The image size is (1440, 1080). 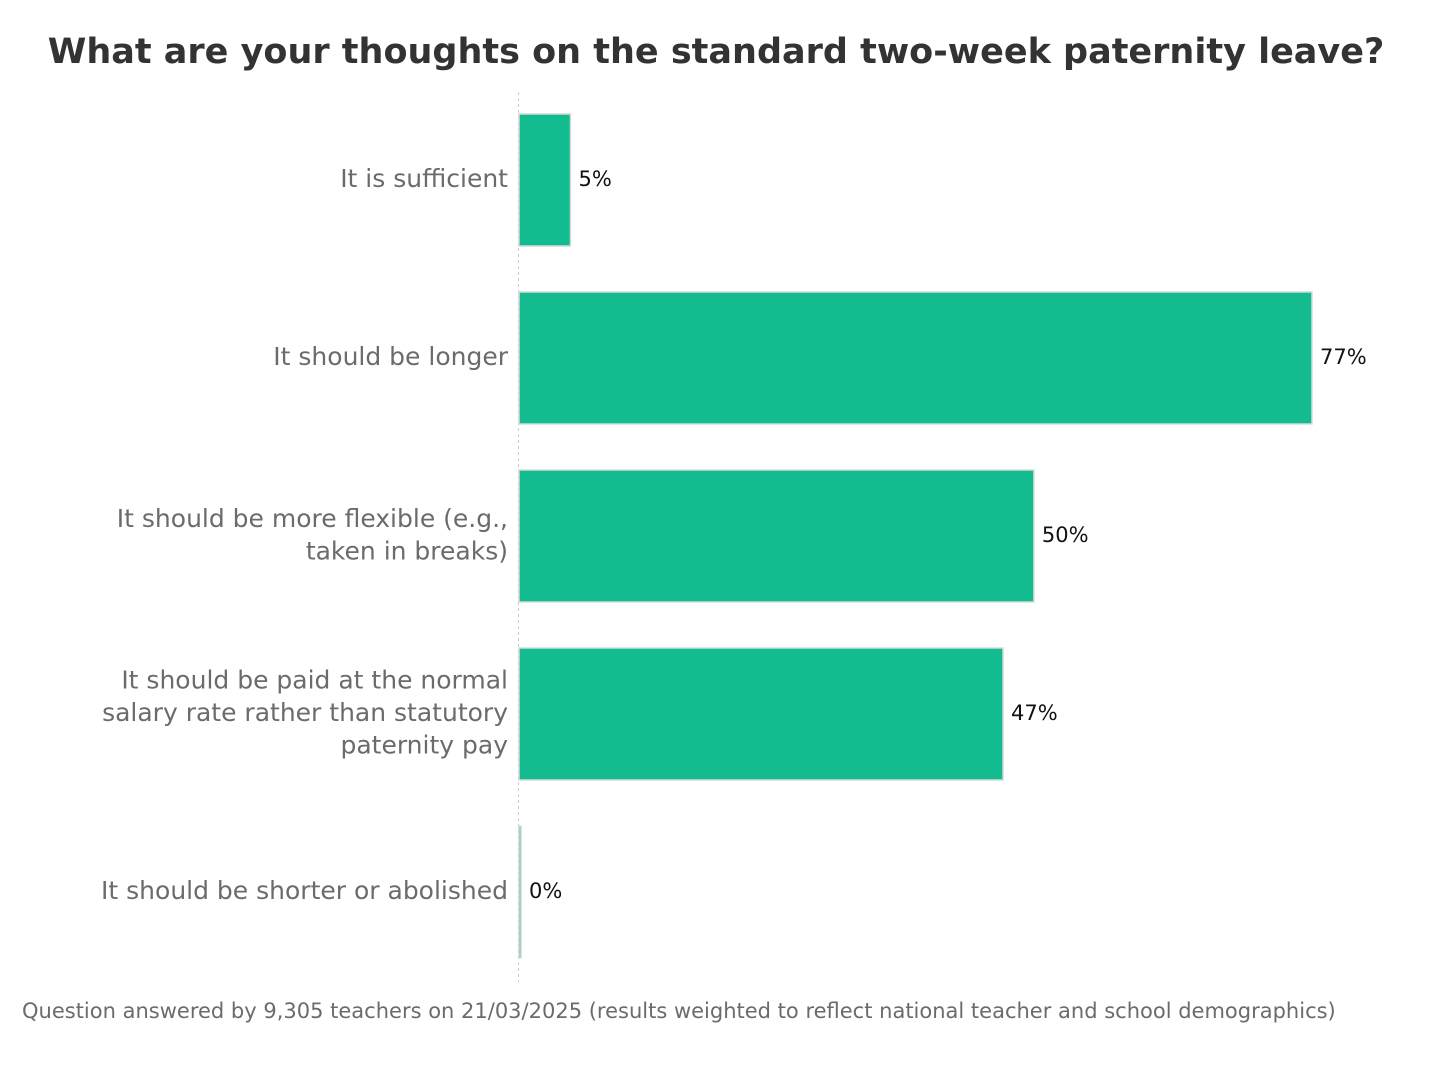 I want to click on value-label-5: 0%, so click(x=545, y=891).